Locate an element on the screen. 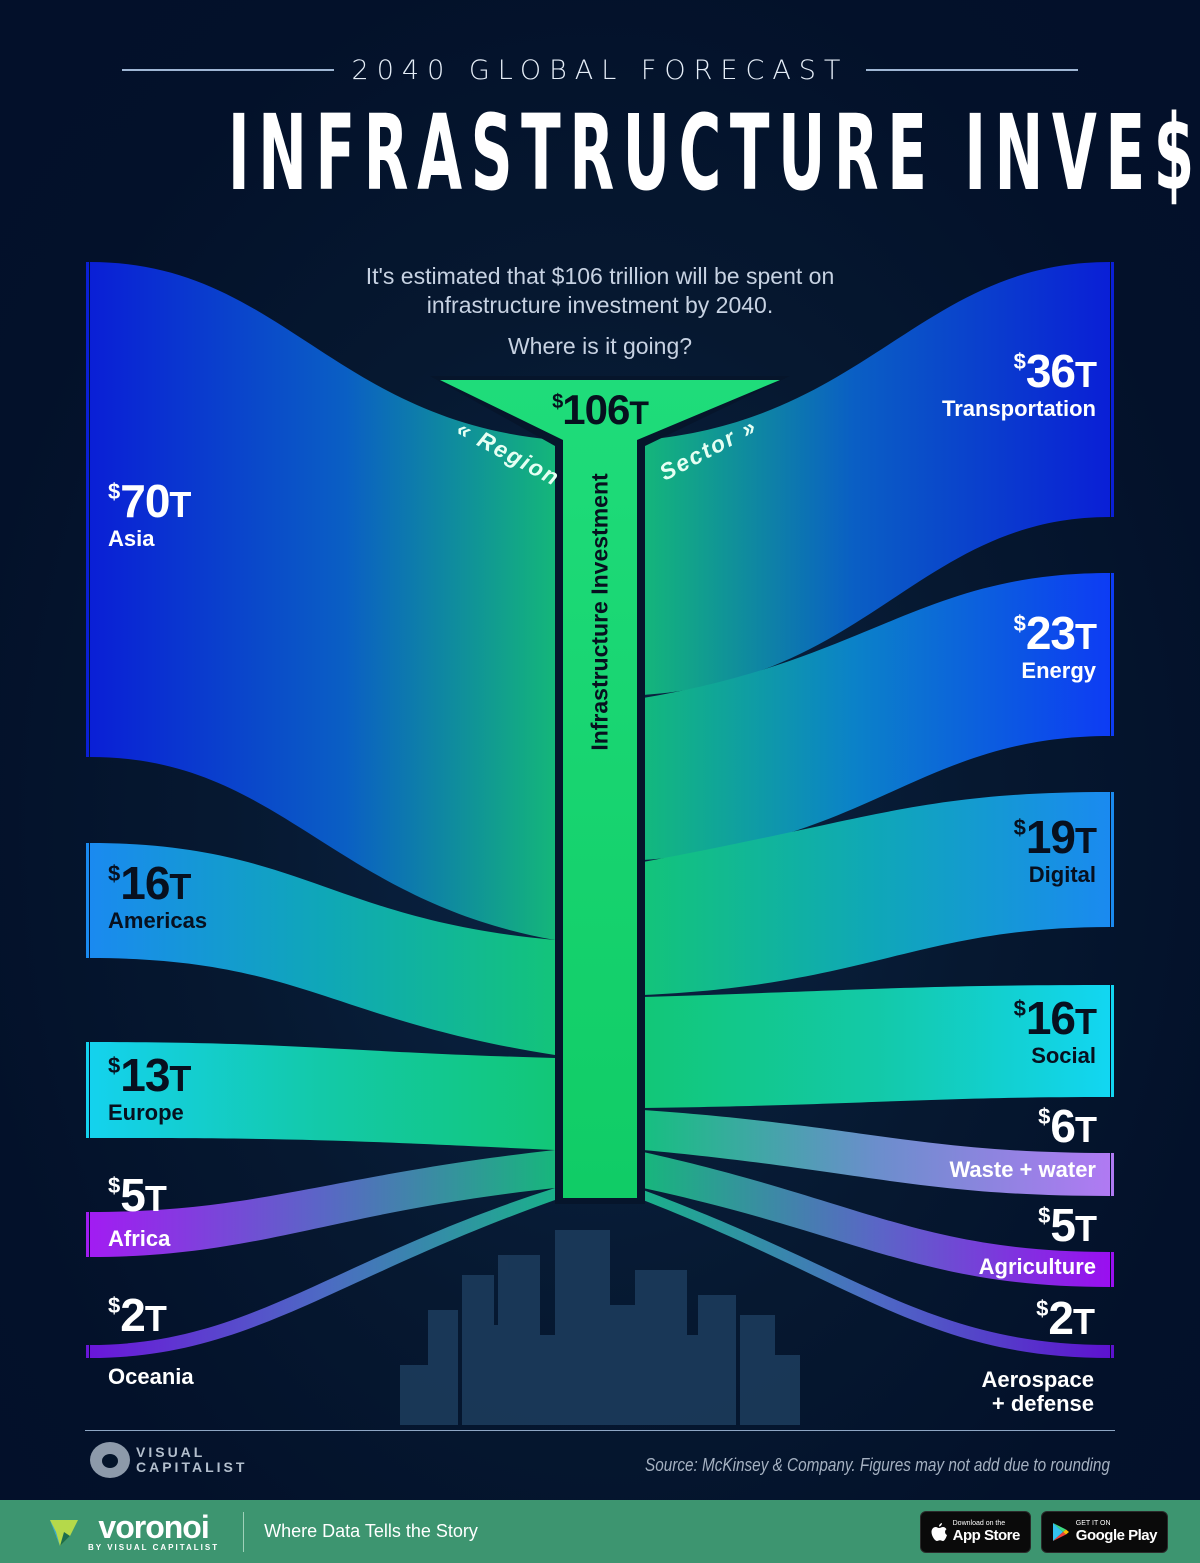  flow-americas is located at coordinates (322, 949).